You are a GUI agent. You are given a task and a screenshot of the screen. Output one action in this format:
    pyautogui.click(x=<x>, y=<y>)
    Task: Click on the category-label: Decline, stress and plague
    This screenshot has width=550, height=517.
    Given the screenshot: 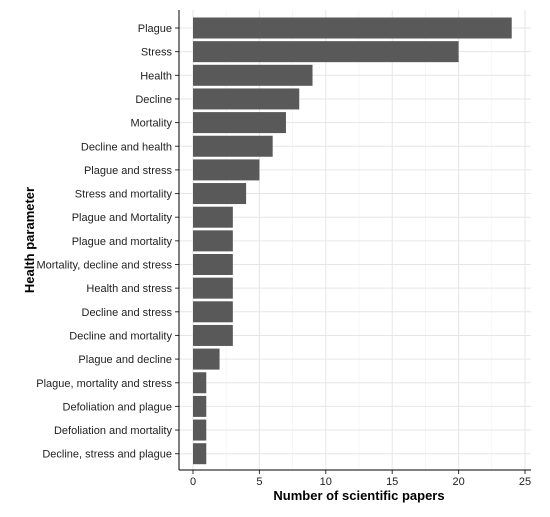 What is the action you would take?
    pyautogui.click(x=107, y=455)
    